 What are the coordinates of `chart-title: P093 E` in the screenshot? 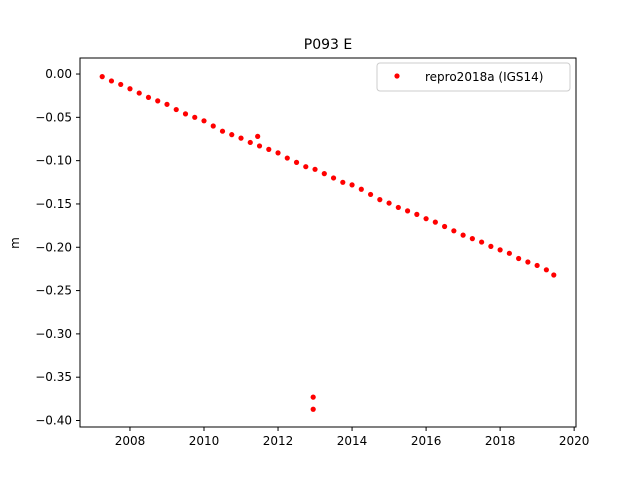 It's located at (328, 45).